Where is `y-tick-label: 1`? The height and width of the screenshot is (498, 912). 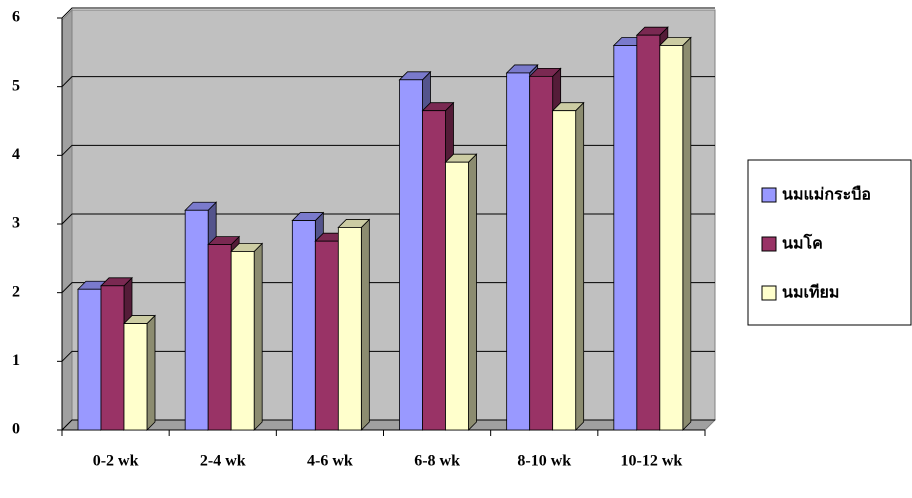 y-tick-label: 1 is located at coordinates (16, 360).